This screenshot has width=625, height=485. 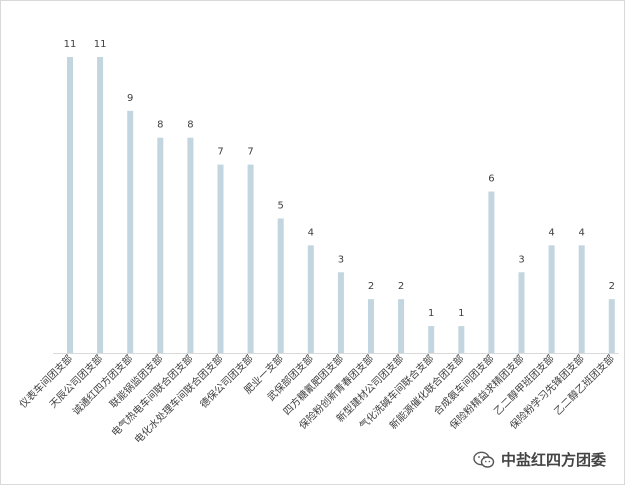 I want to click on watermark-text: 中盐红四方团委, so click(x=554, y=460).